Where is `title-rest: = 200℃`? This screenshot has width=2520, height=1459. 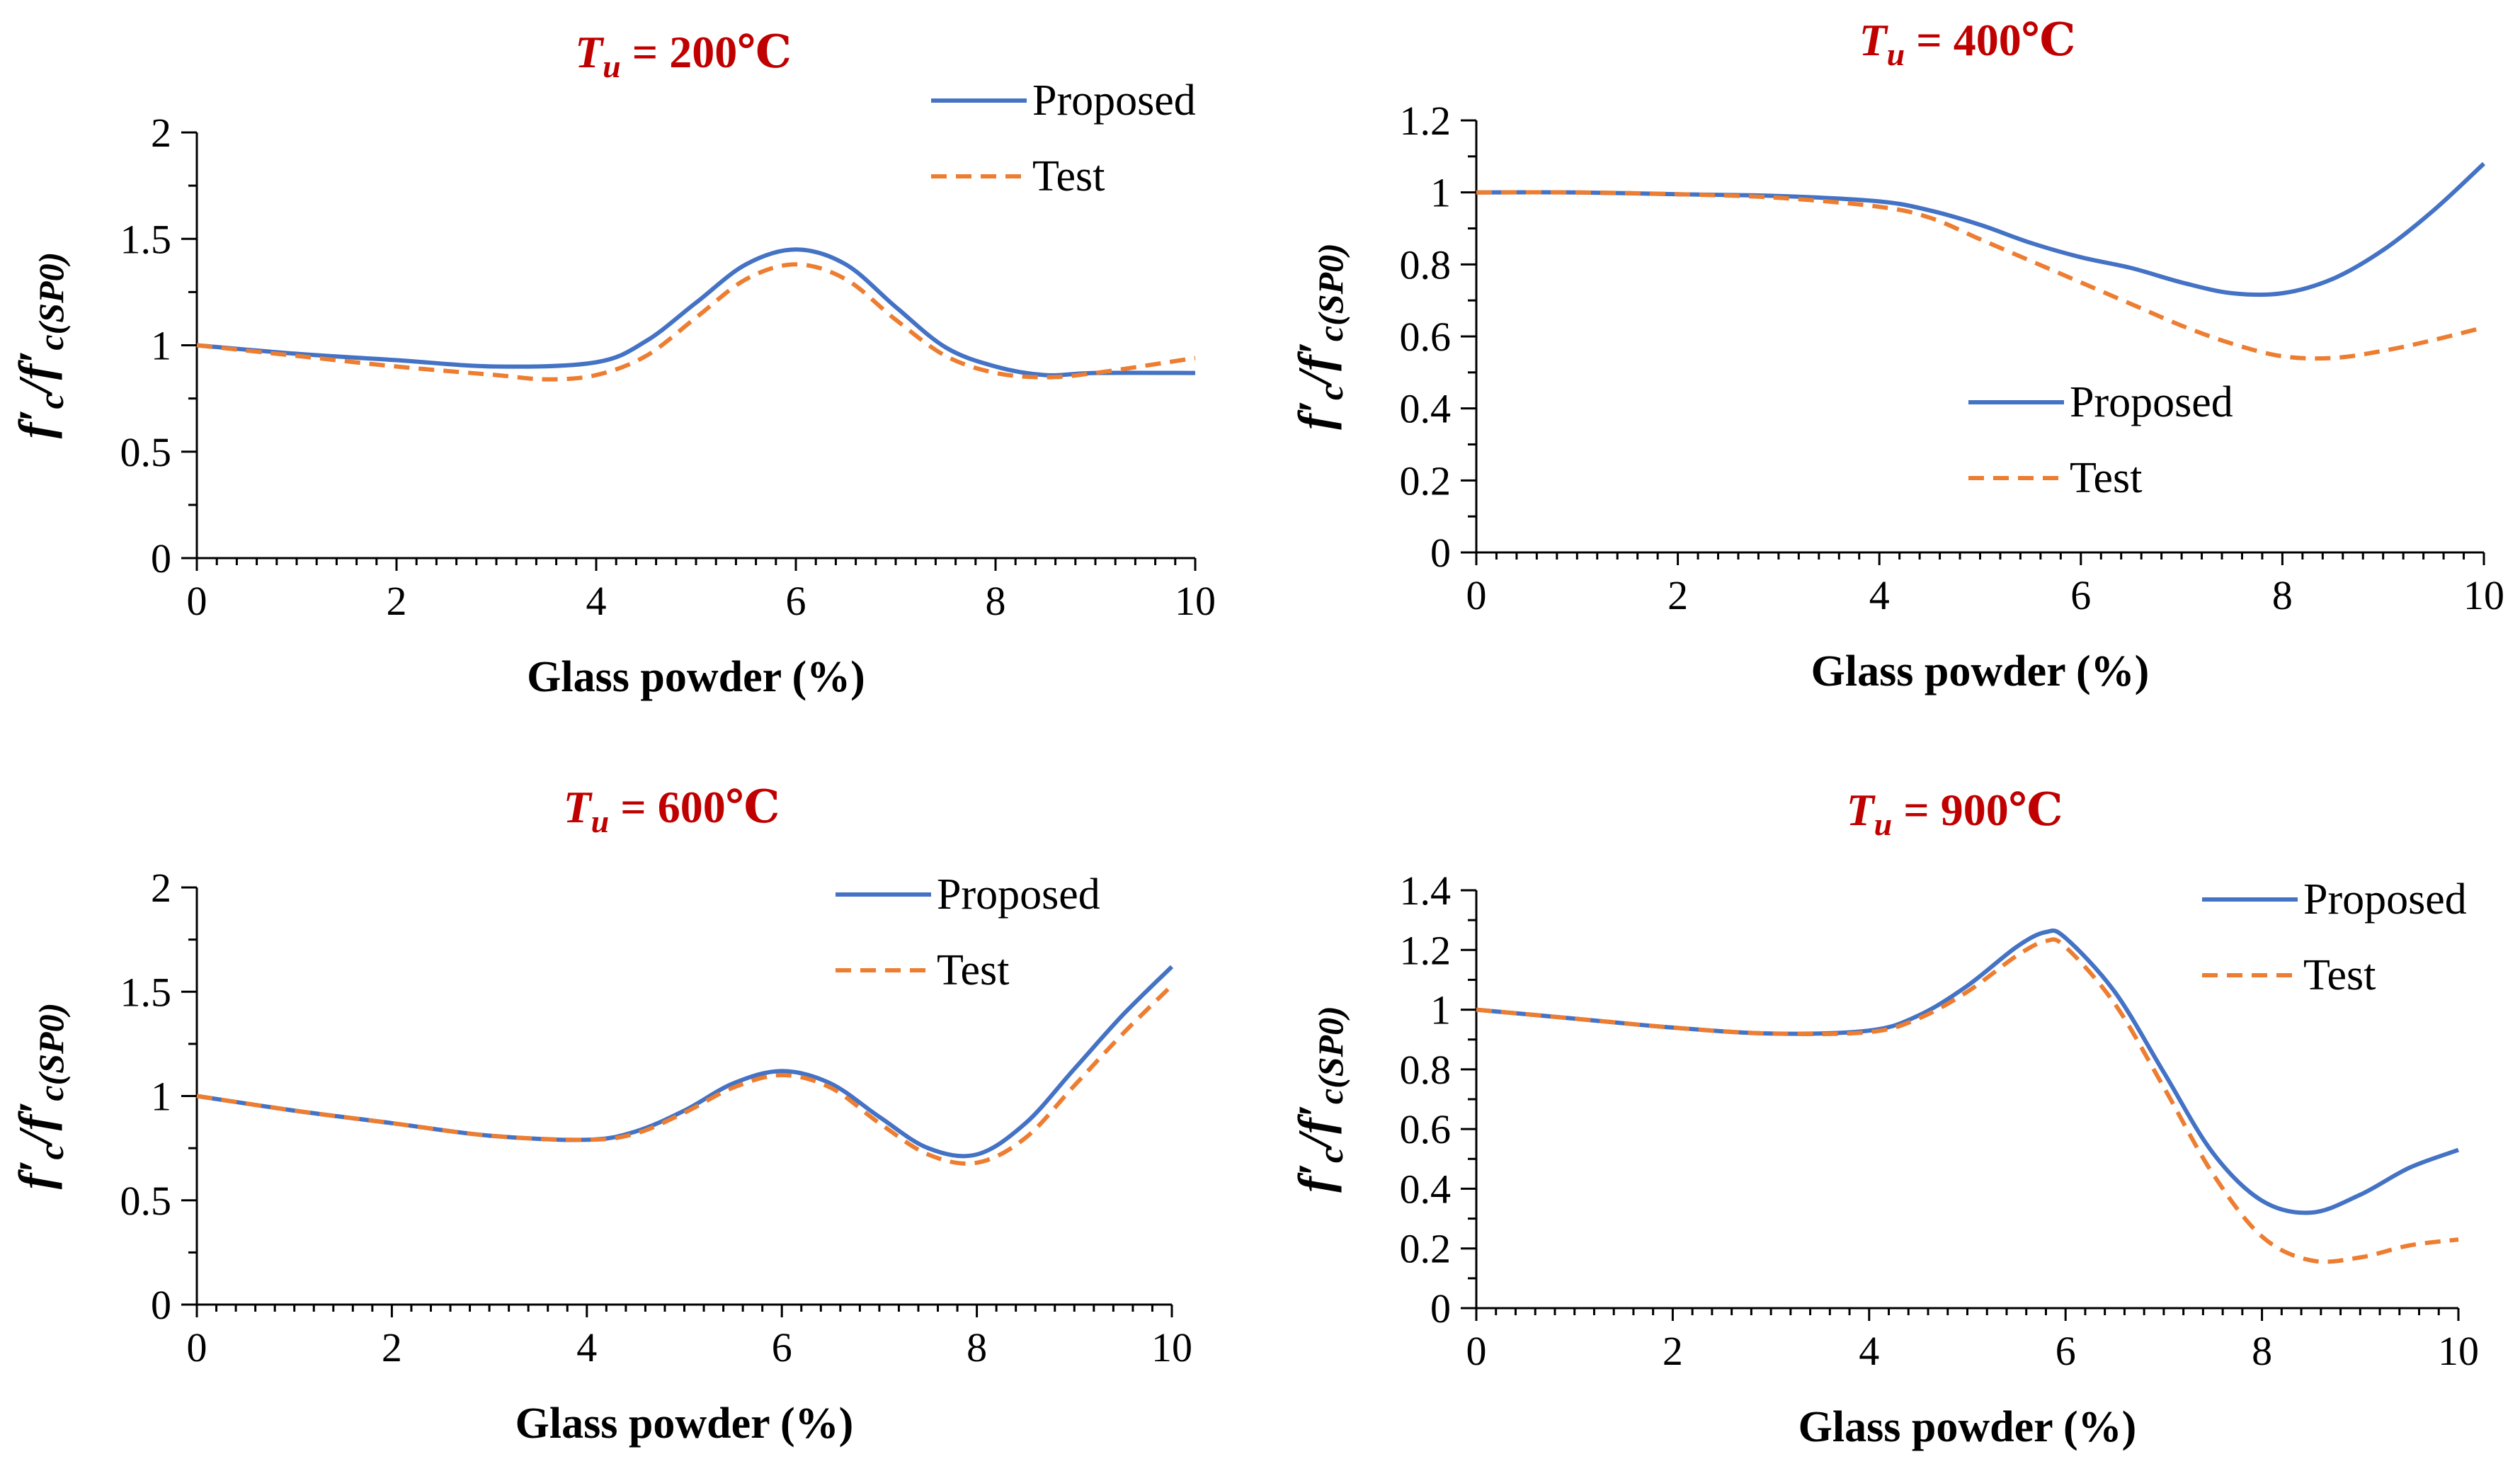
title-rest: = 200℃ is located at coordinates (706, 52).